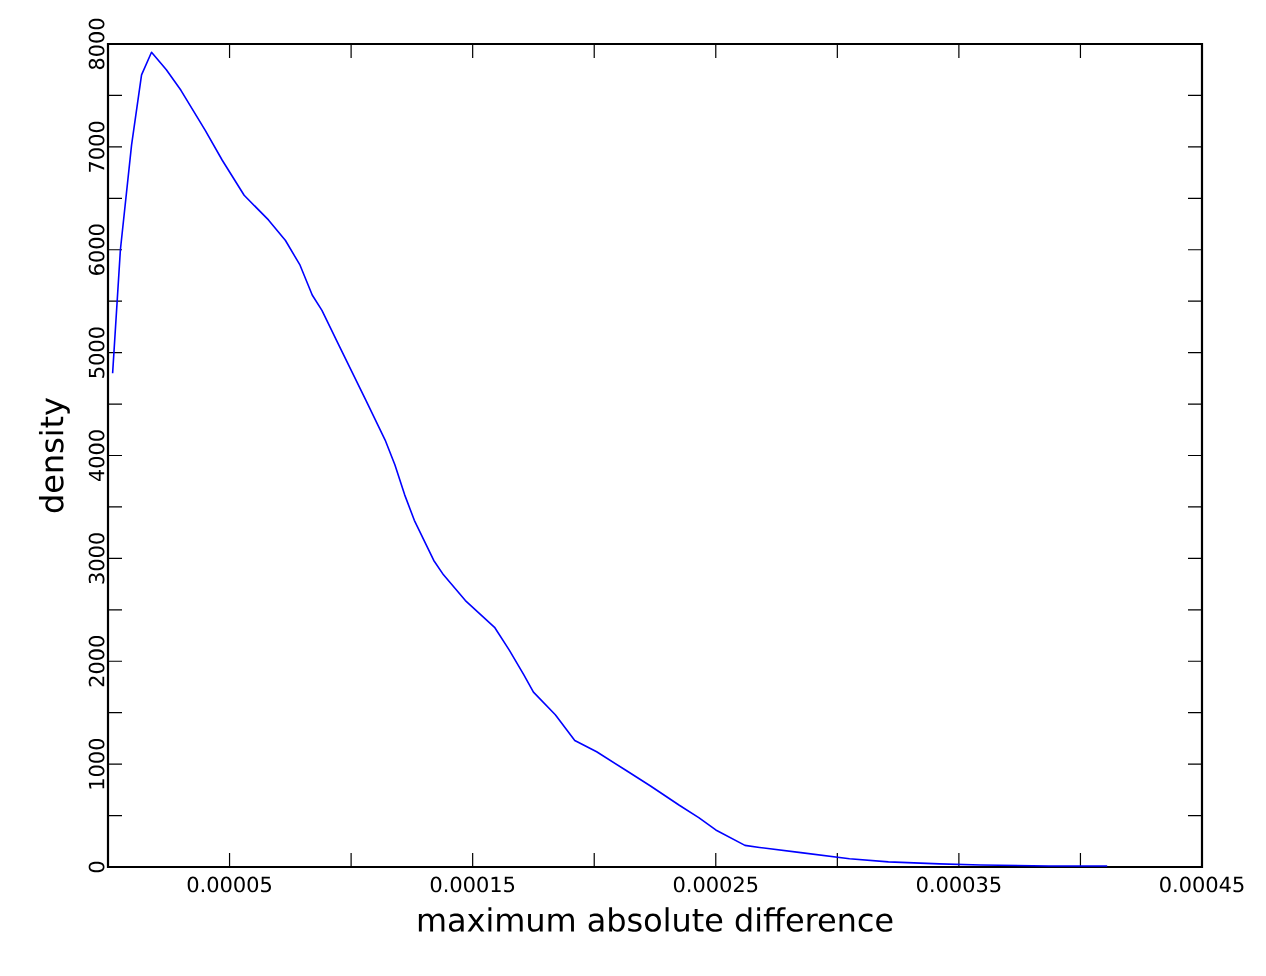 The width and height of the screenshot is (1266, 976). Describe the element at coordinates (715, 884) in the screenshot. I see `x-tick-label: 0.00025` at that location.